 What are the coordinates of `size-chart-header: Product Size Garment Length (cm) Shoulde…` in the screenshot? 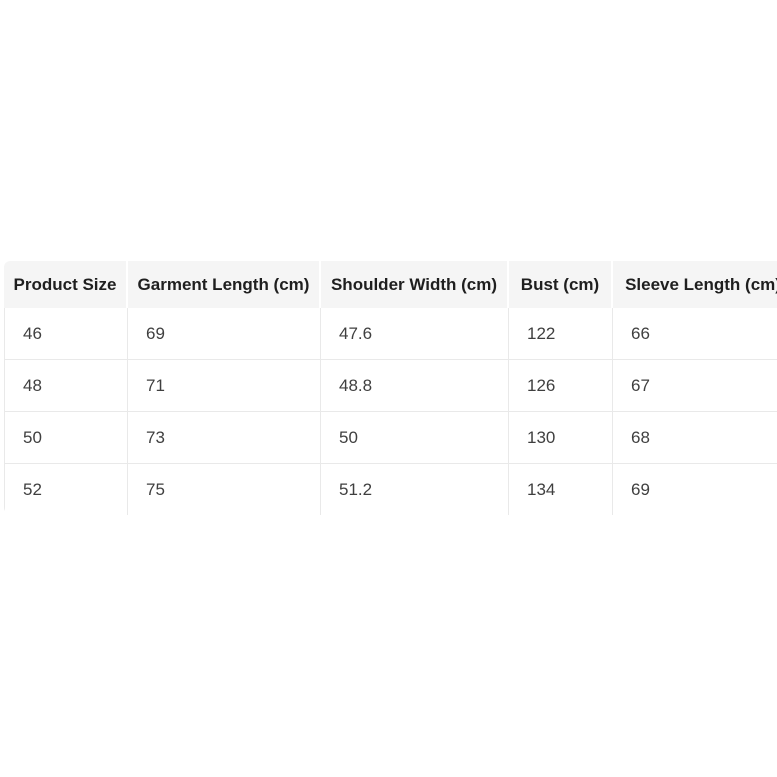 It's located at (390, 284).